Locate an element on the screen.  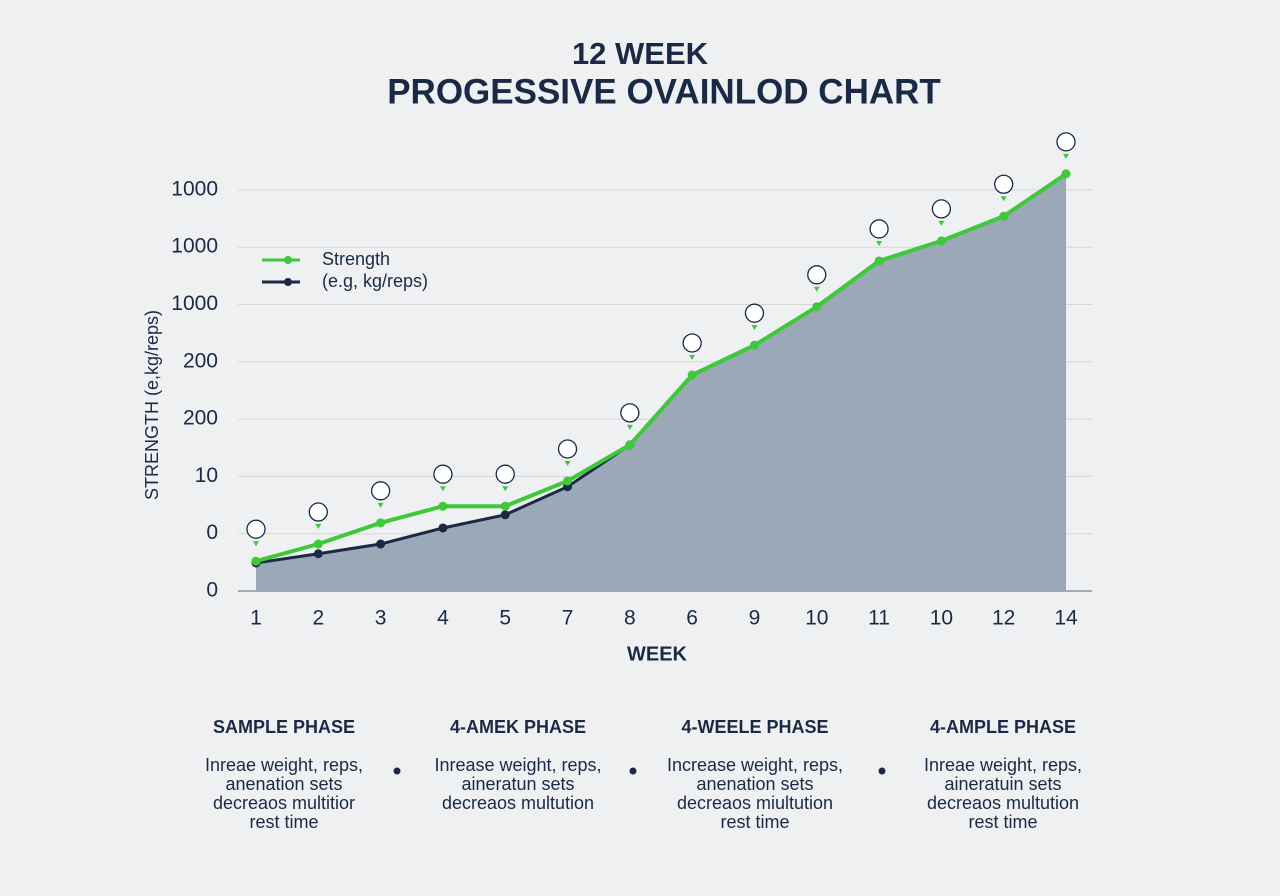
x-tick-label: 9 is located at coordinates (755, 618).